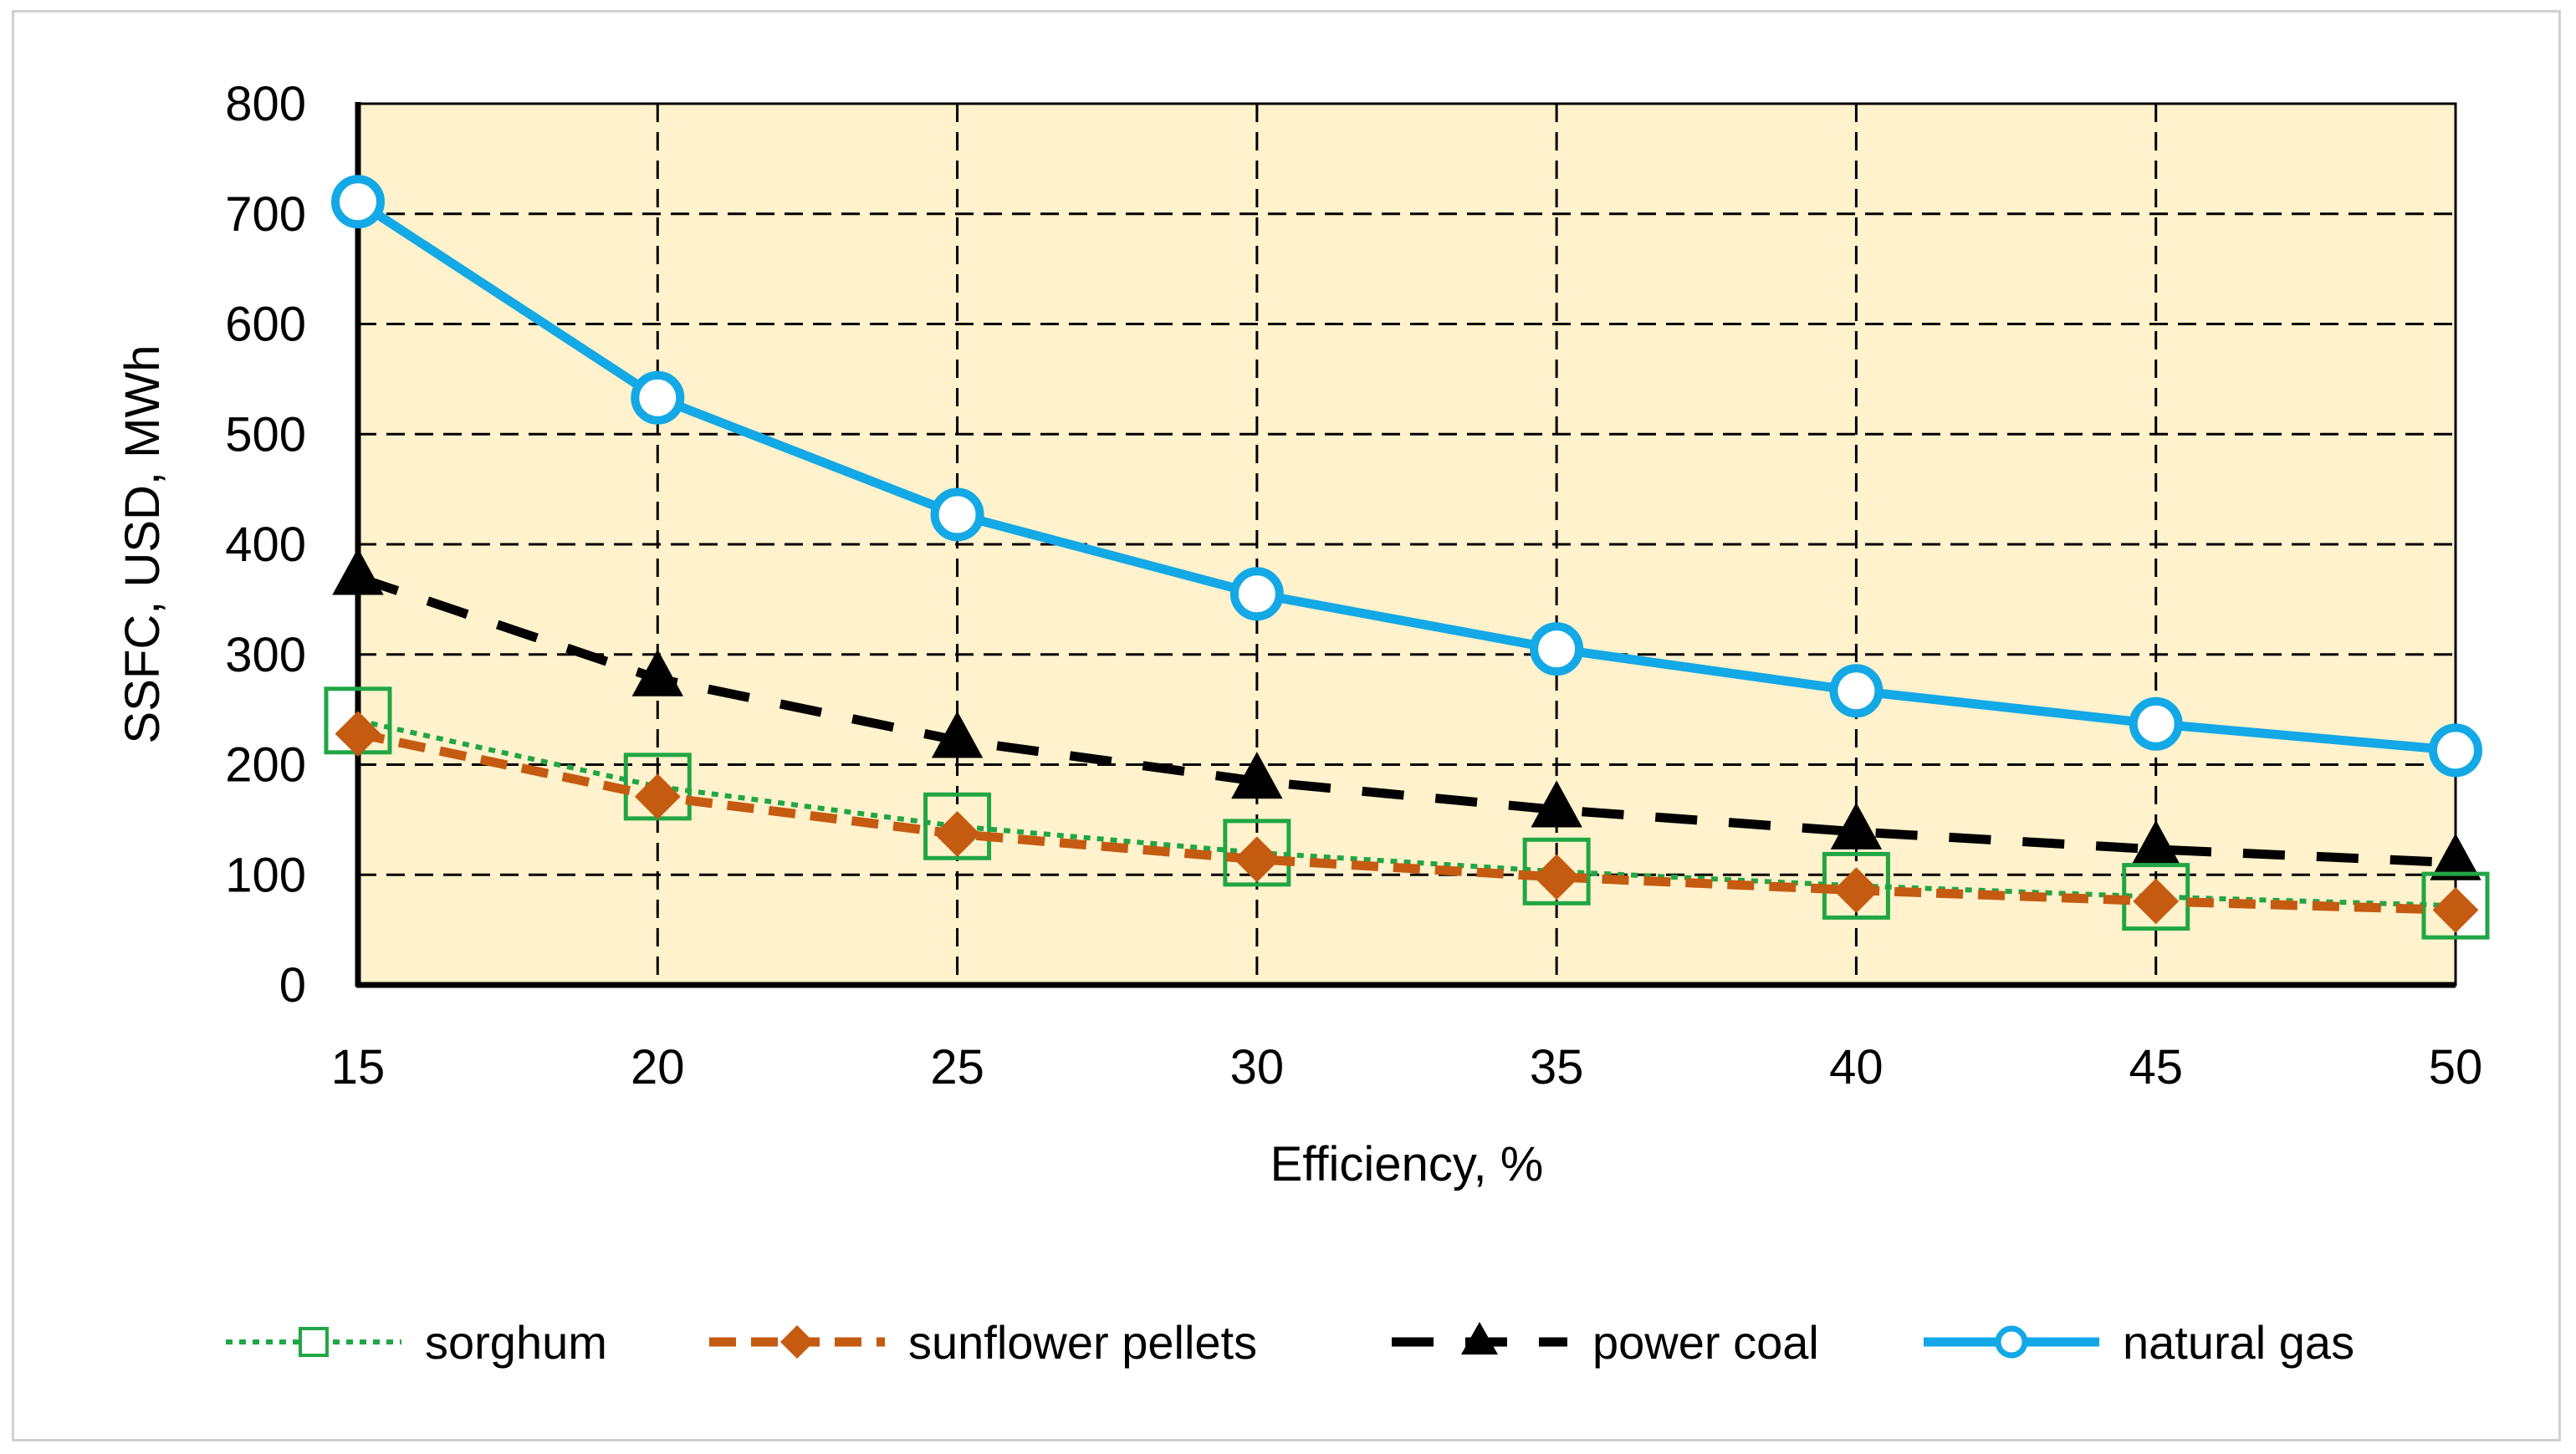 This screenshot has width=2576, height=1454. Describe the element at coordinates (265, 104) in the screenshot. I see `y-tick-label-800: 800` at that location.